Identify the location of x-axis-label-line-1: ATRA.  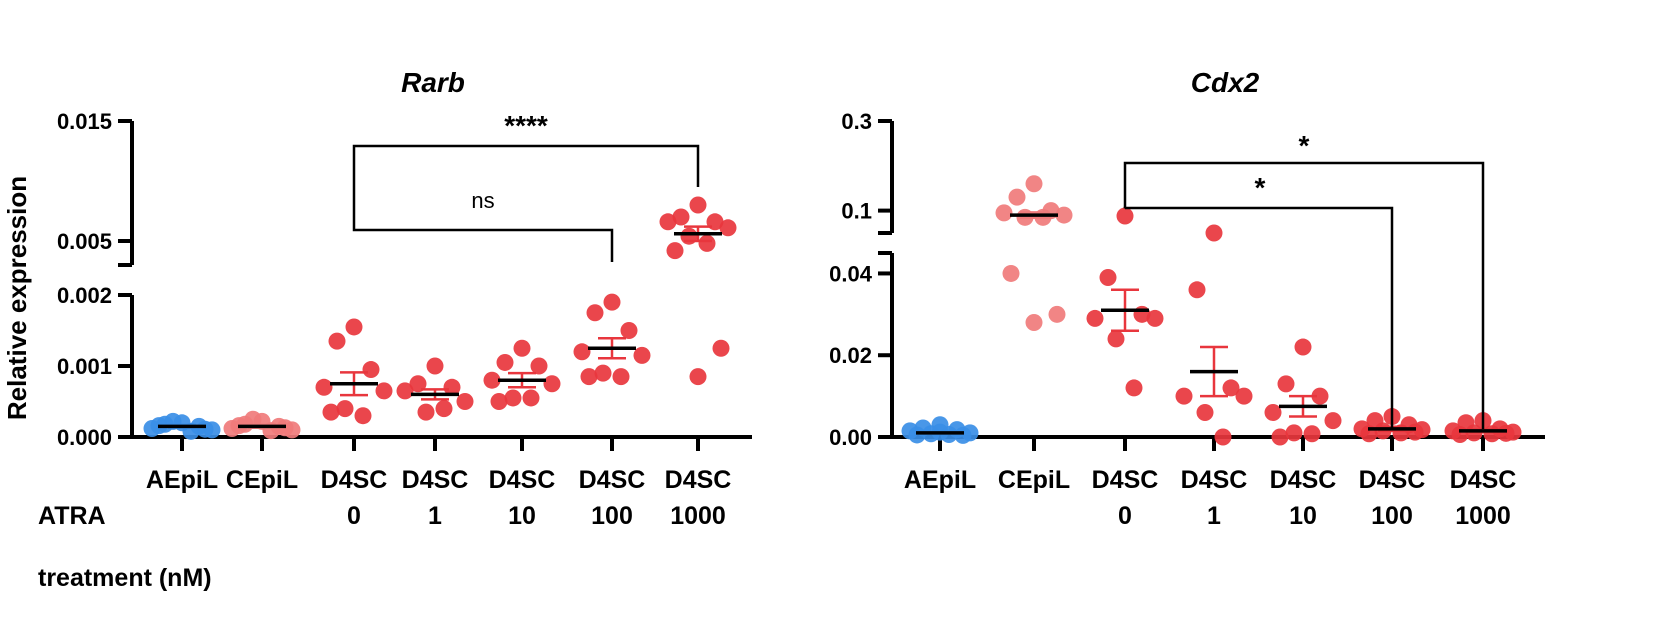
(72, 516).